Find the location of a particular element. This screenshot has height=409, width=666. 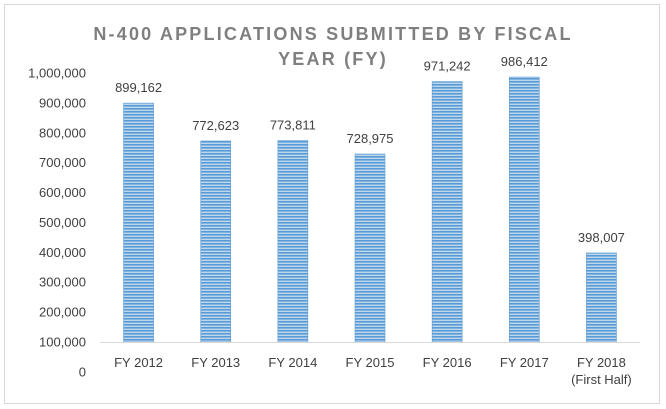

x-tick-label: FY 2015 is located at coordinates (370, 362).